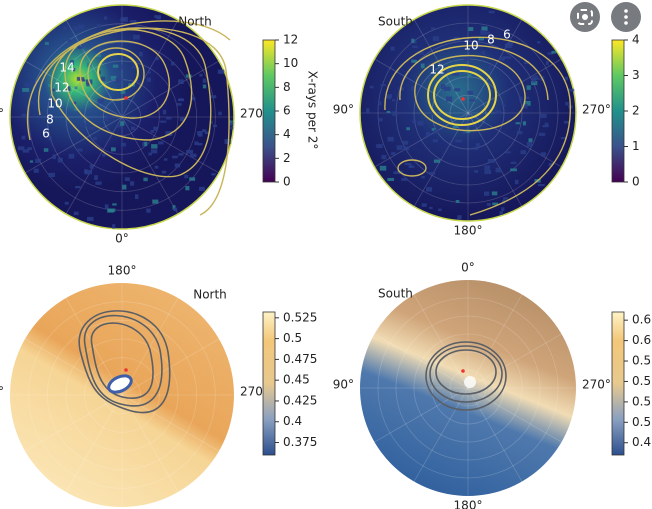 The height and width of the screenshot is (509, 652). Describe the element at coordinates (290, 63) in the screenshot. I see `colorbar-tick-label: 10` at that location.